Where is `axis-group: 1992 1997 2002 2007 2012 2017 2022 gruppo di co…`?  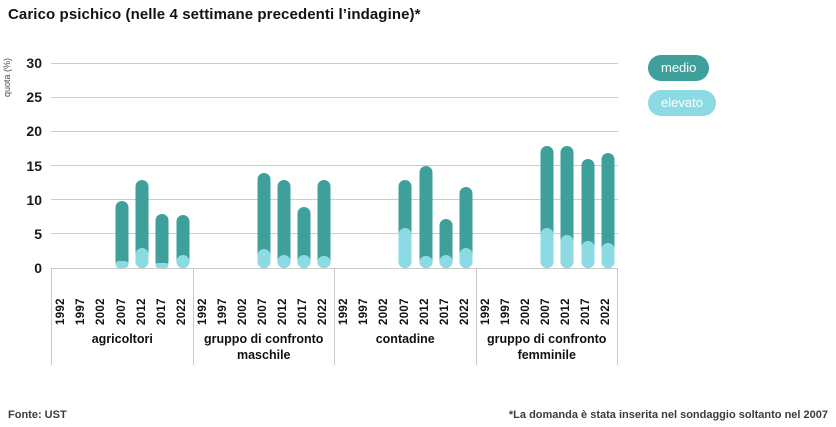
axis-group: 1992 1997 2002 2007 2012 2017 2022 gruppo di co… is located at coordinates (263, 316).